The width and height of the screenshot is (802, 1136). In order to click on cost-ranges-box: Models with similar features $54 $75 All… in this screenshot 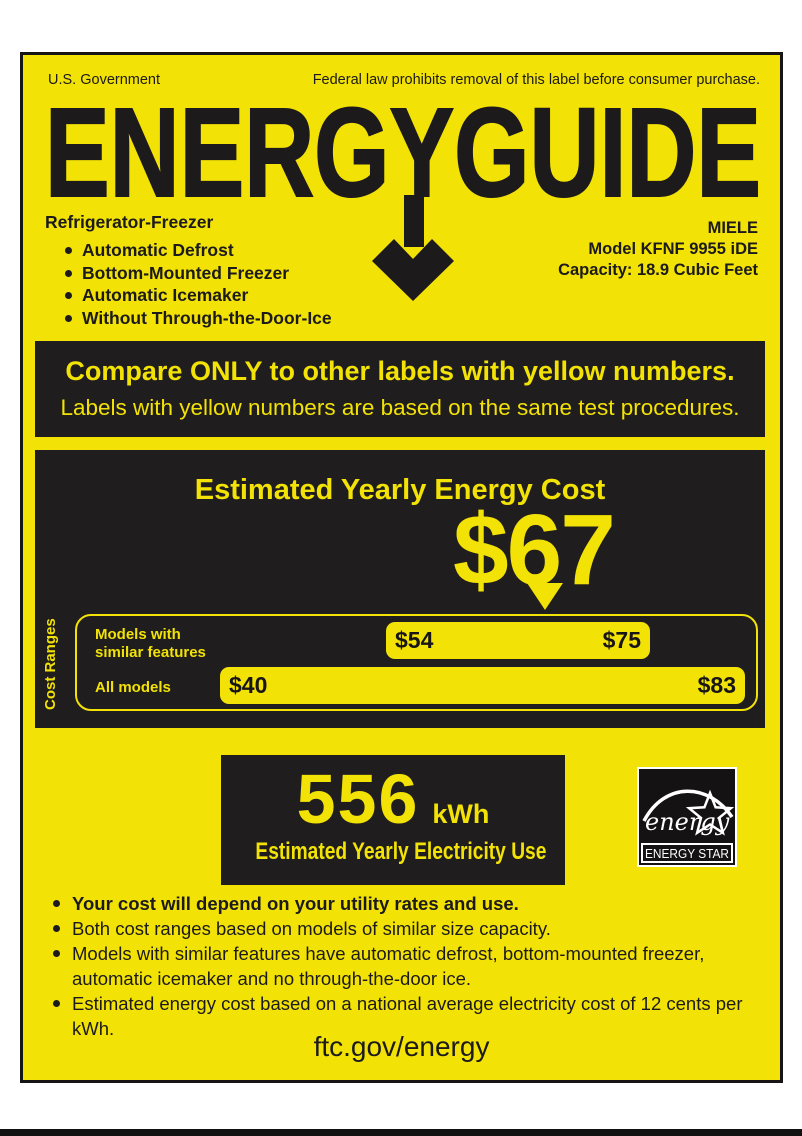, I will do `click(416, 662)`.